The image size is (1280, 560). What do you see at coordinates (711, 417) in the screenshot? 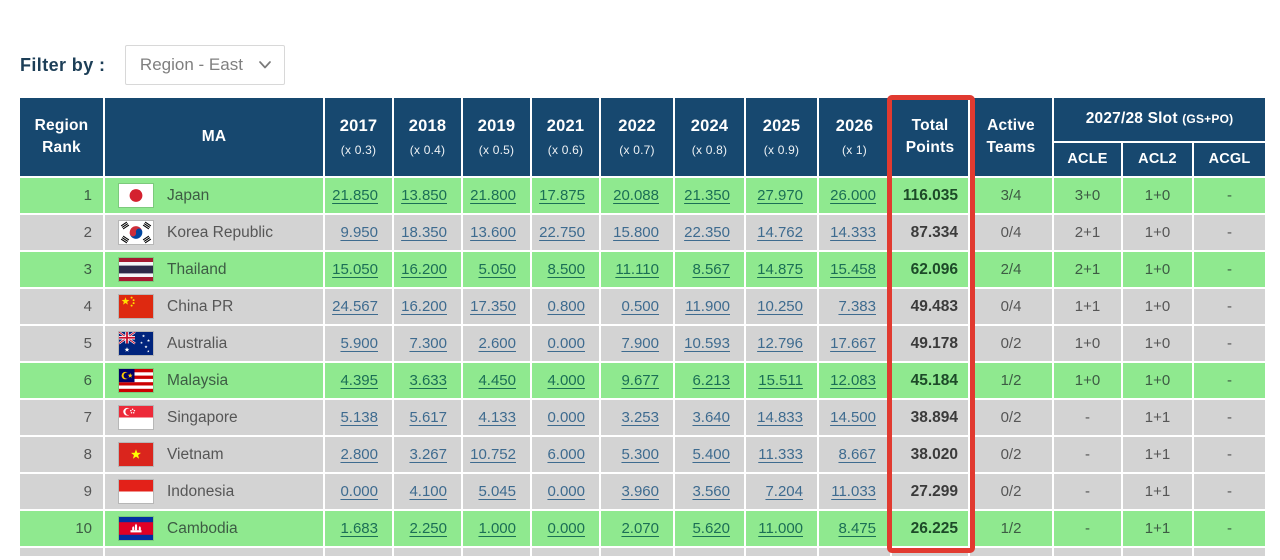
I see `year-points-link: 3.640` at bounding box center [711, 417].